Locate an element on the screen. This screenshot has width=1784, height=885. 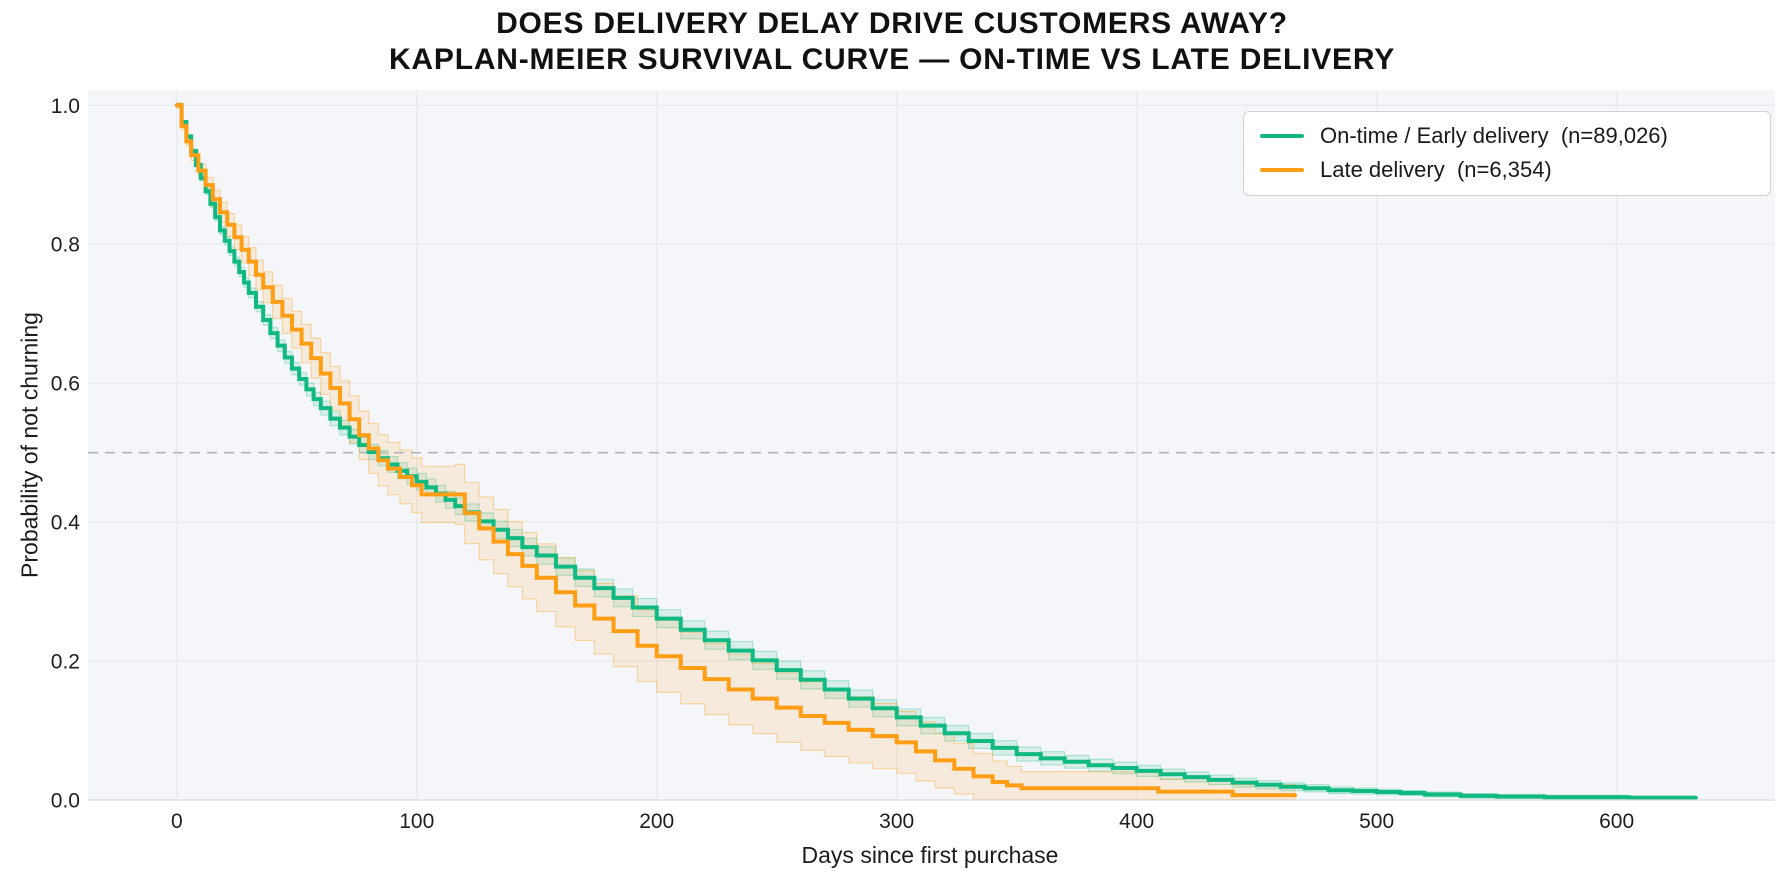
y-tick-label-0.2: 0.2 is located at coordinates (65, 662).